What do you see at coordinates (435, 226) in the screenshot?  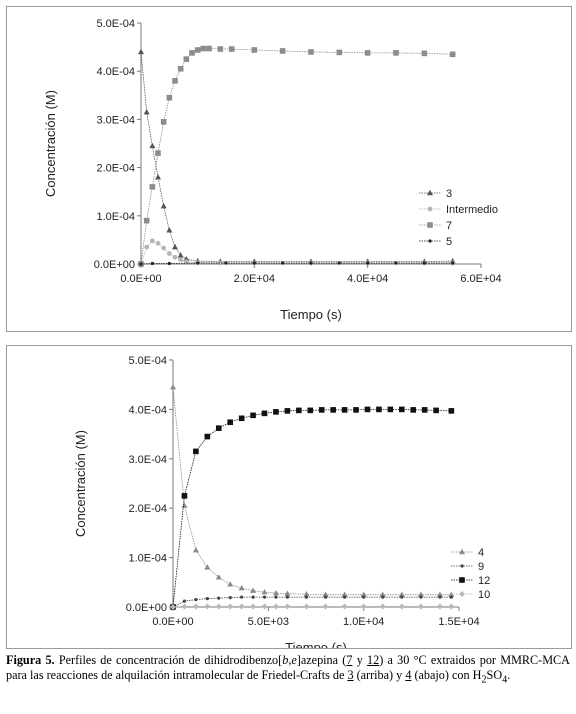 I see `legend-item: 7` at bounding box center [435, 226].